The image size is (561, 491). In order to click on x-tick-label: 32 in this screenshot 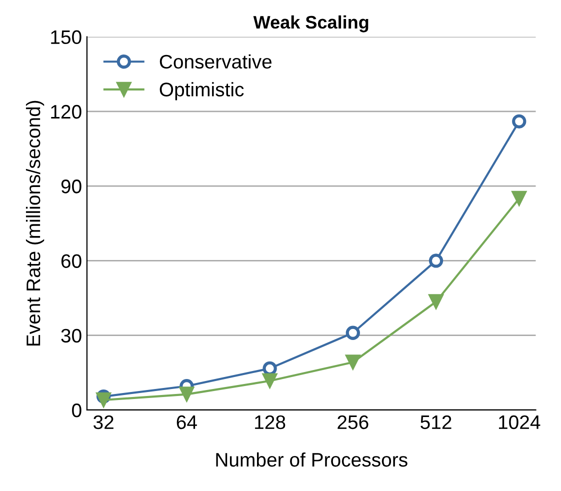, I will do `click(104, 422)`.